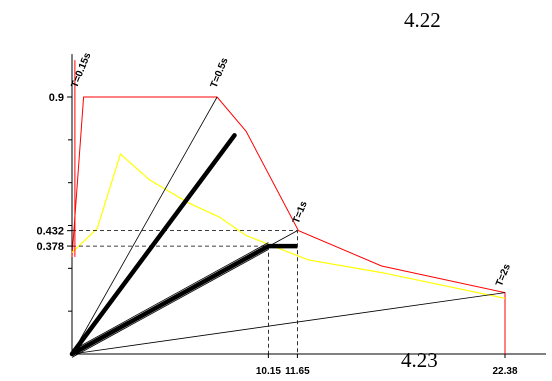 Image resolution: width=552 pixels, height=381 pixels. I want to click on y-tick-label: 0.378, so click(50, 247).